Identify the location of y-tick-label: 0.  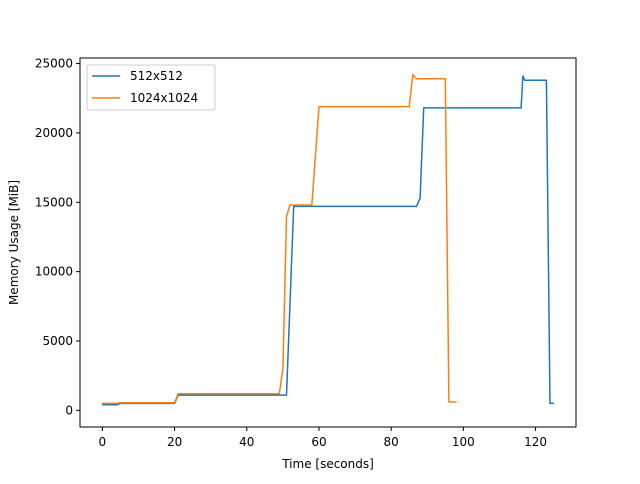
(69, 410).